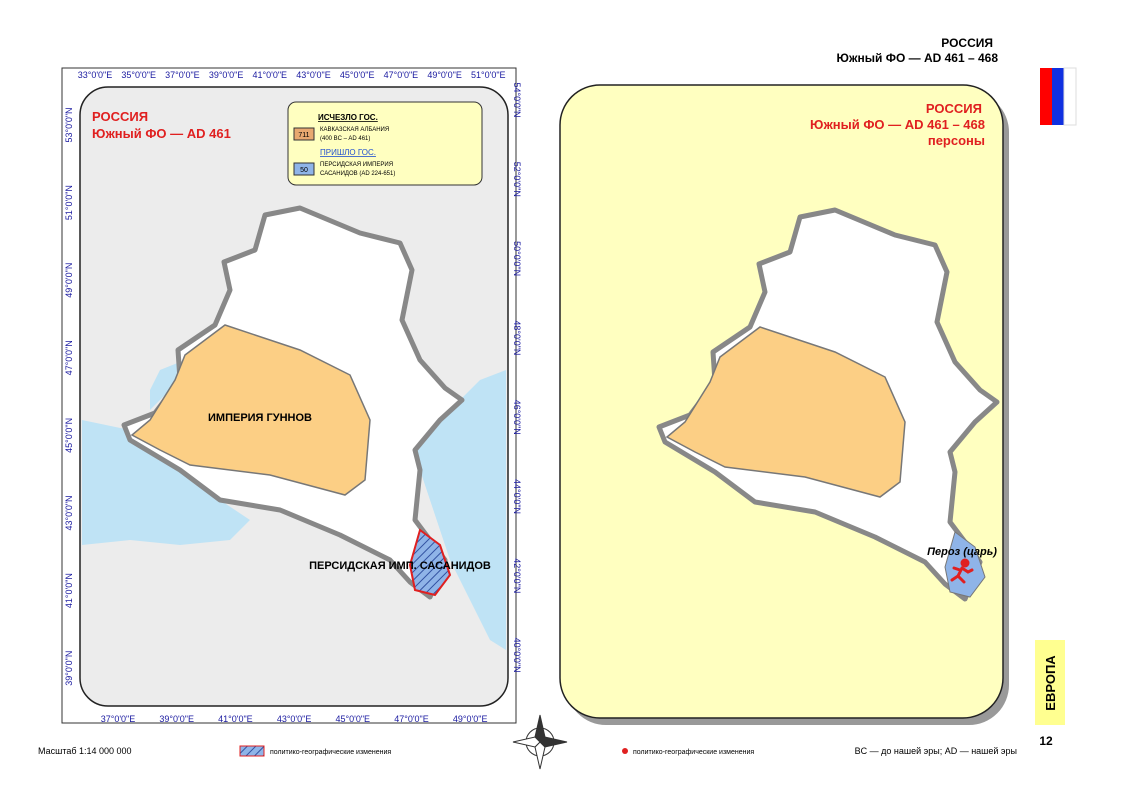 This screenshot has width=1122, height=794. I want to click on side-tab-text: ЕВРОПА, so click(1050, 683).